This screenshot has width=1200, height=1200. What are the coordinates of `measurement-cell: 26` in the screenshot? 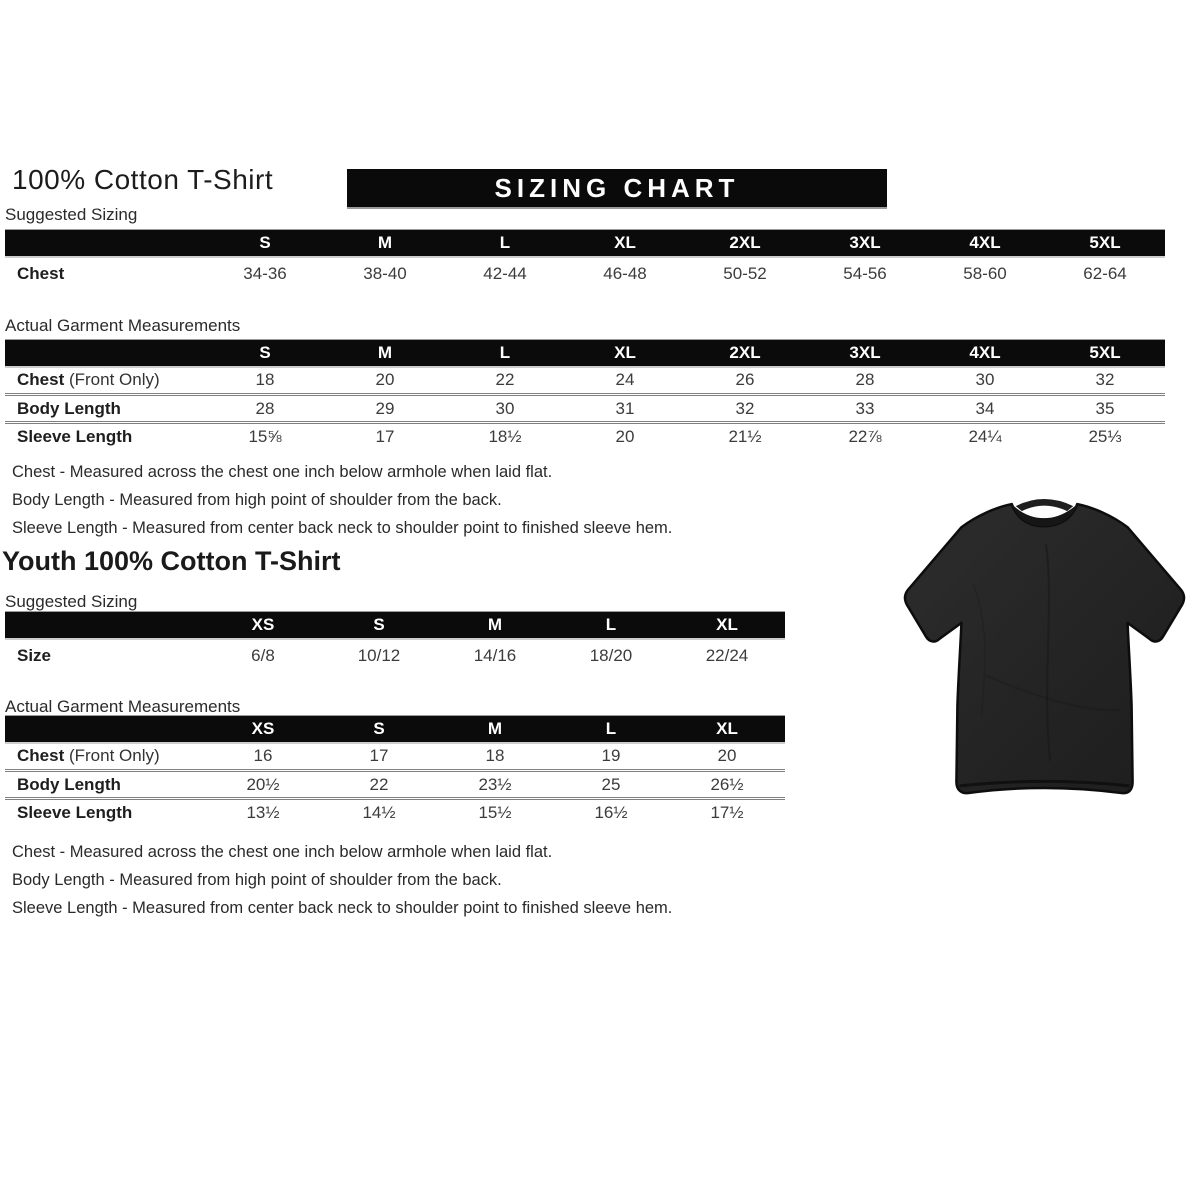 It's located at (745, 380).